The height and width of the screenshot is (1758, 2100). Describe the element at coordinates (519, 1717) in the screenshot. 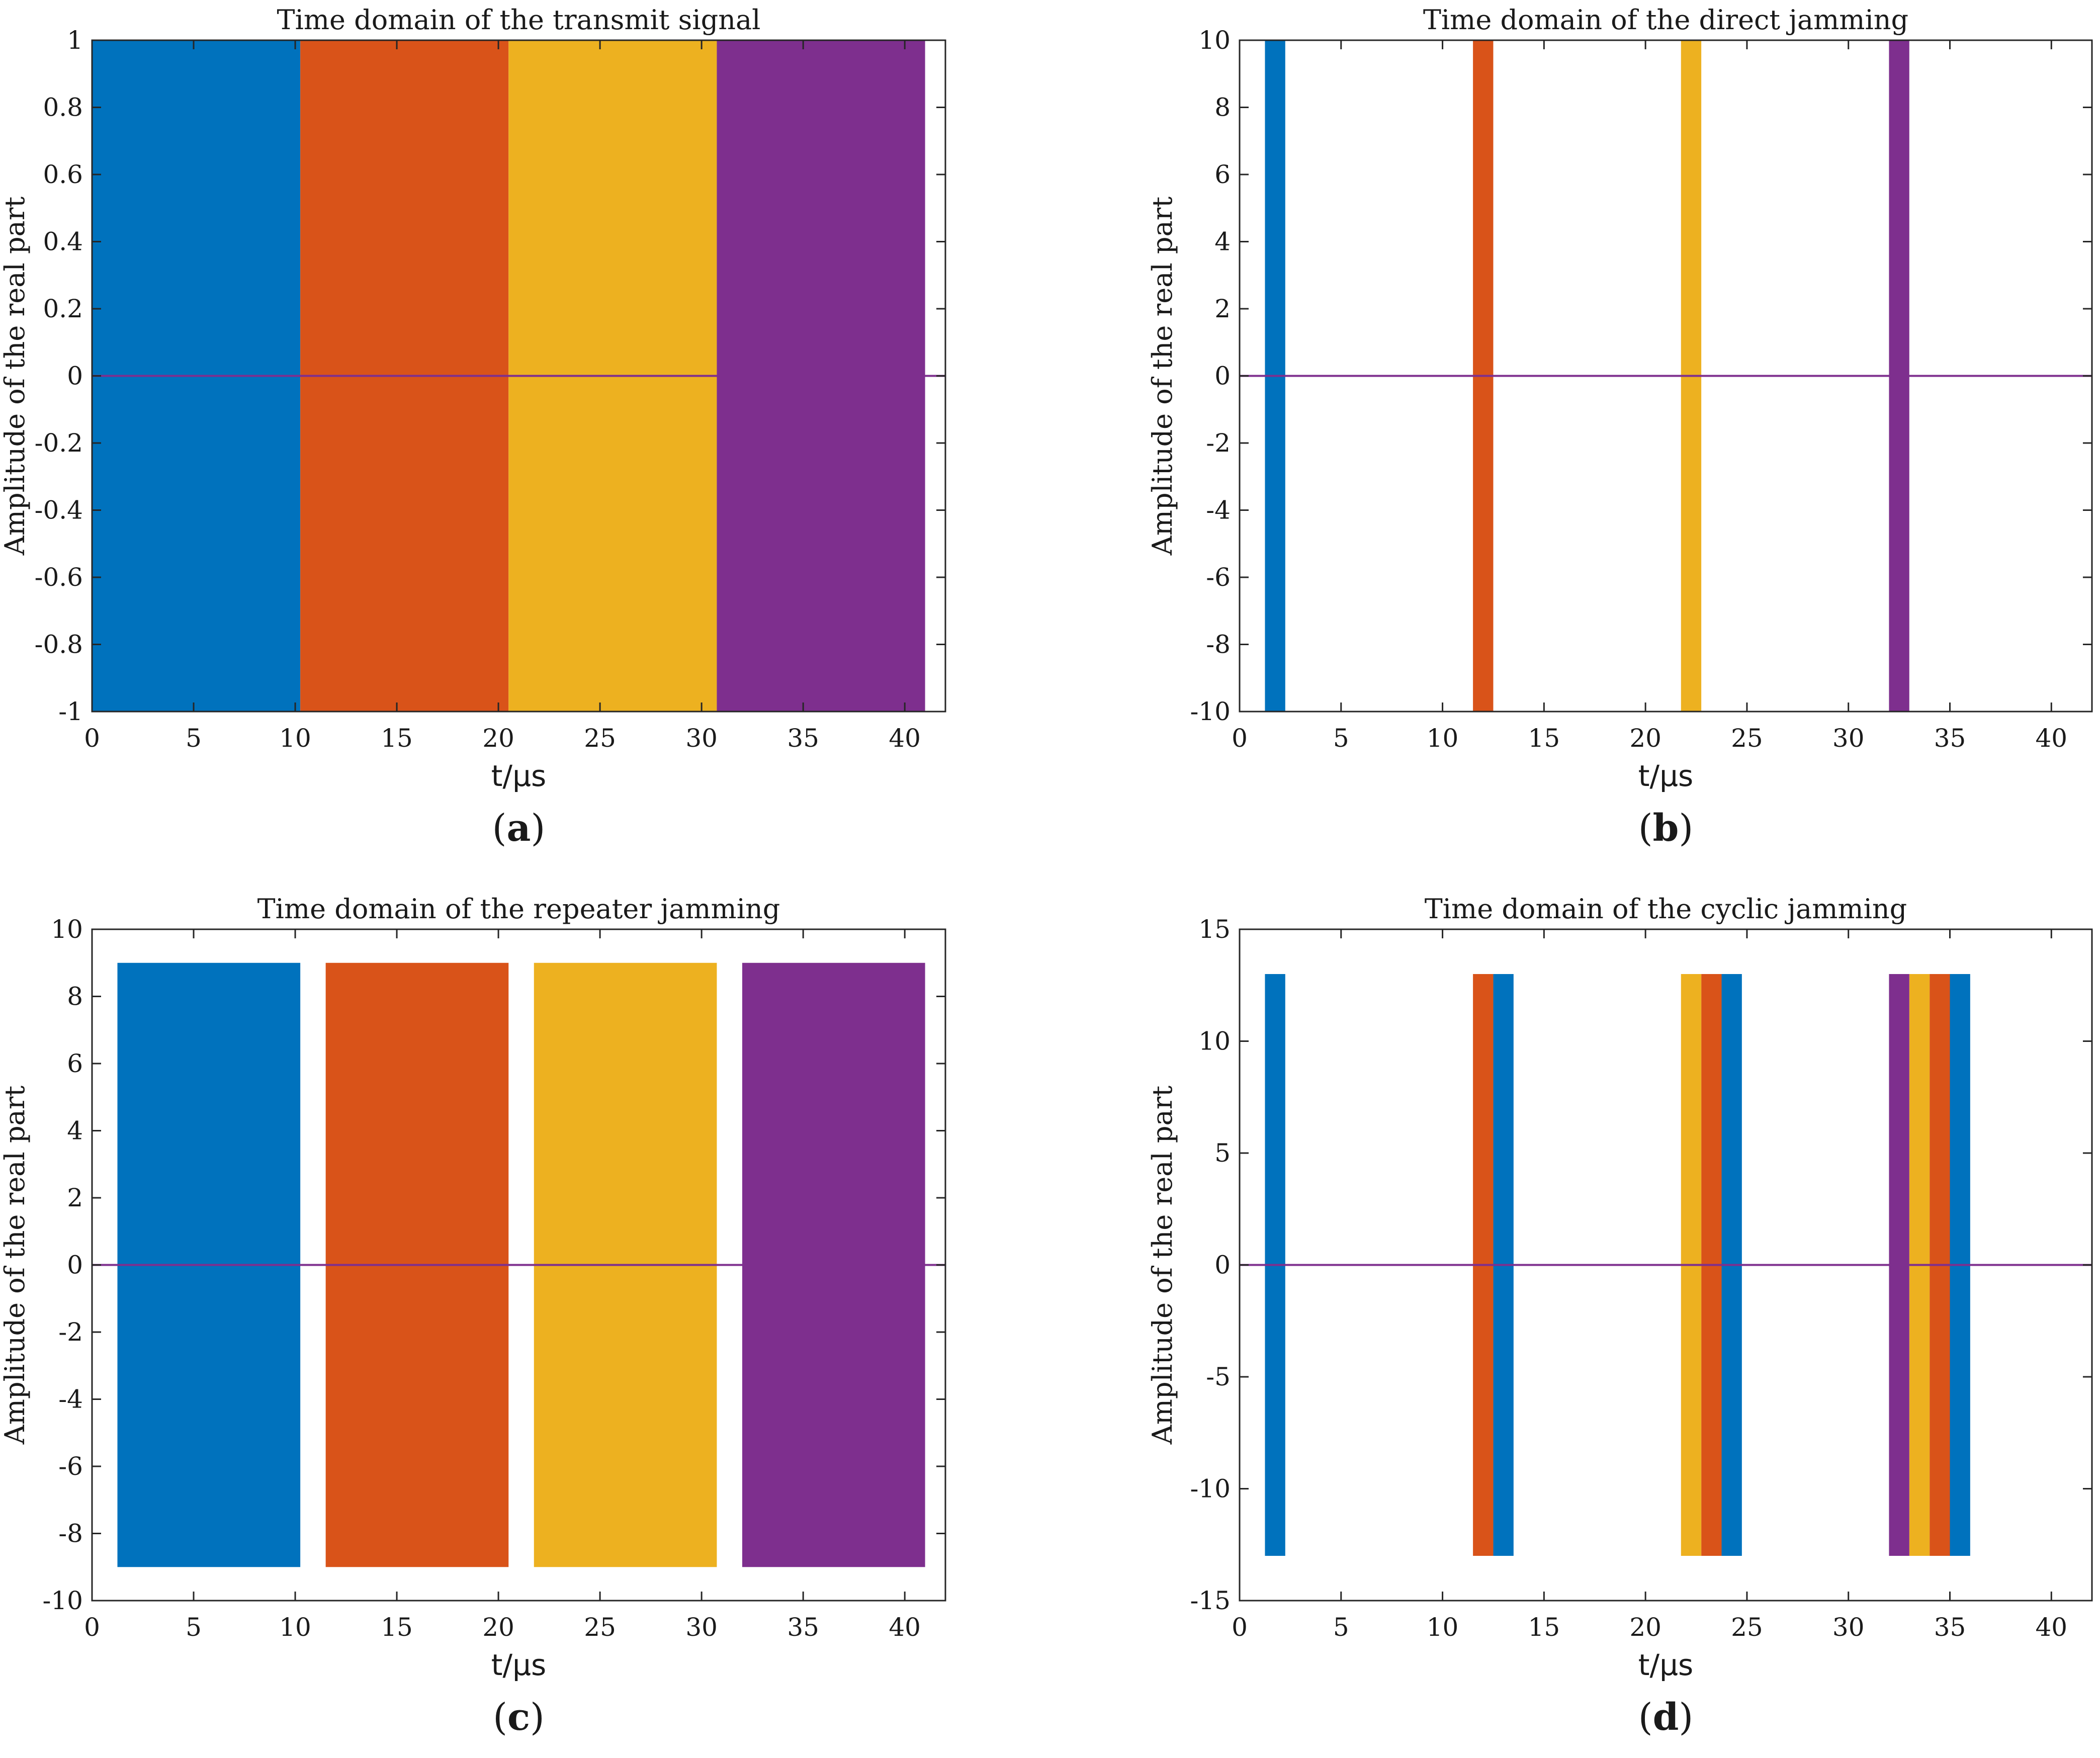

I see `panel-caption: (c)` at that location.